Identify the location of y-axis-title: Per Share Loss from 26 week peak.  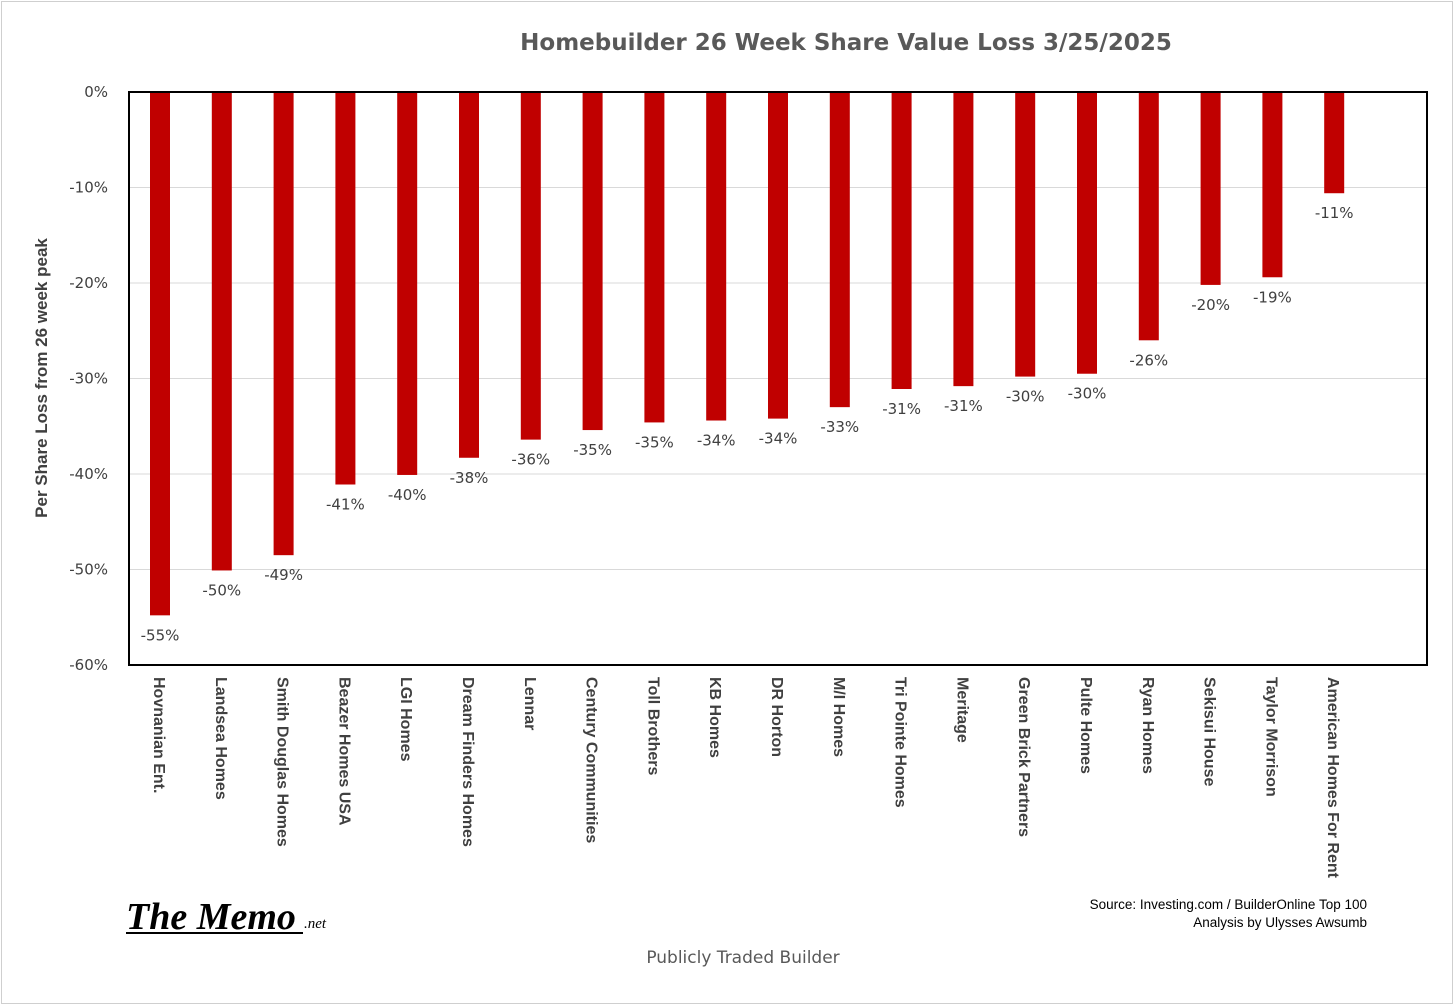
(41, 378).